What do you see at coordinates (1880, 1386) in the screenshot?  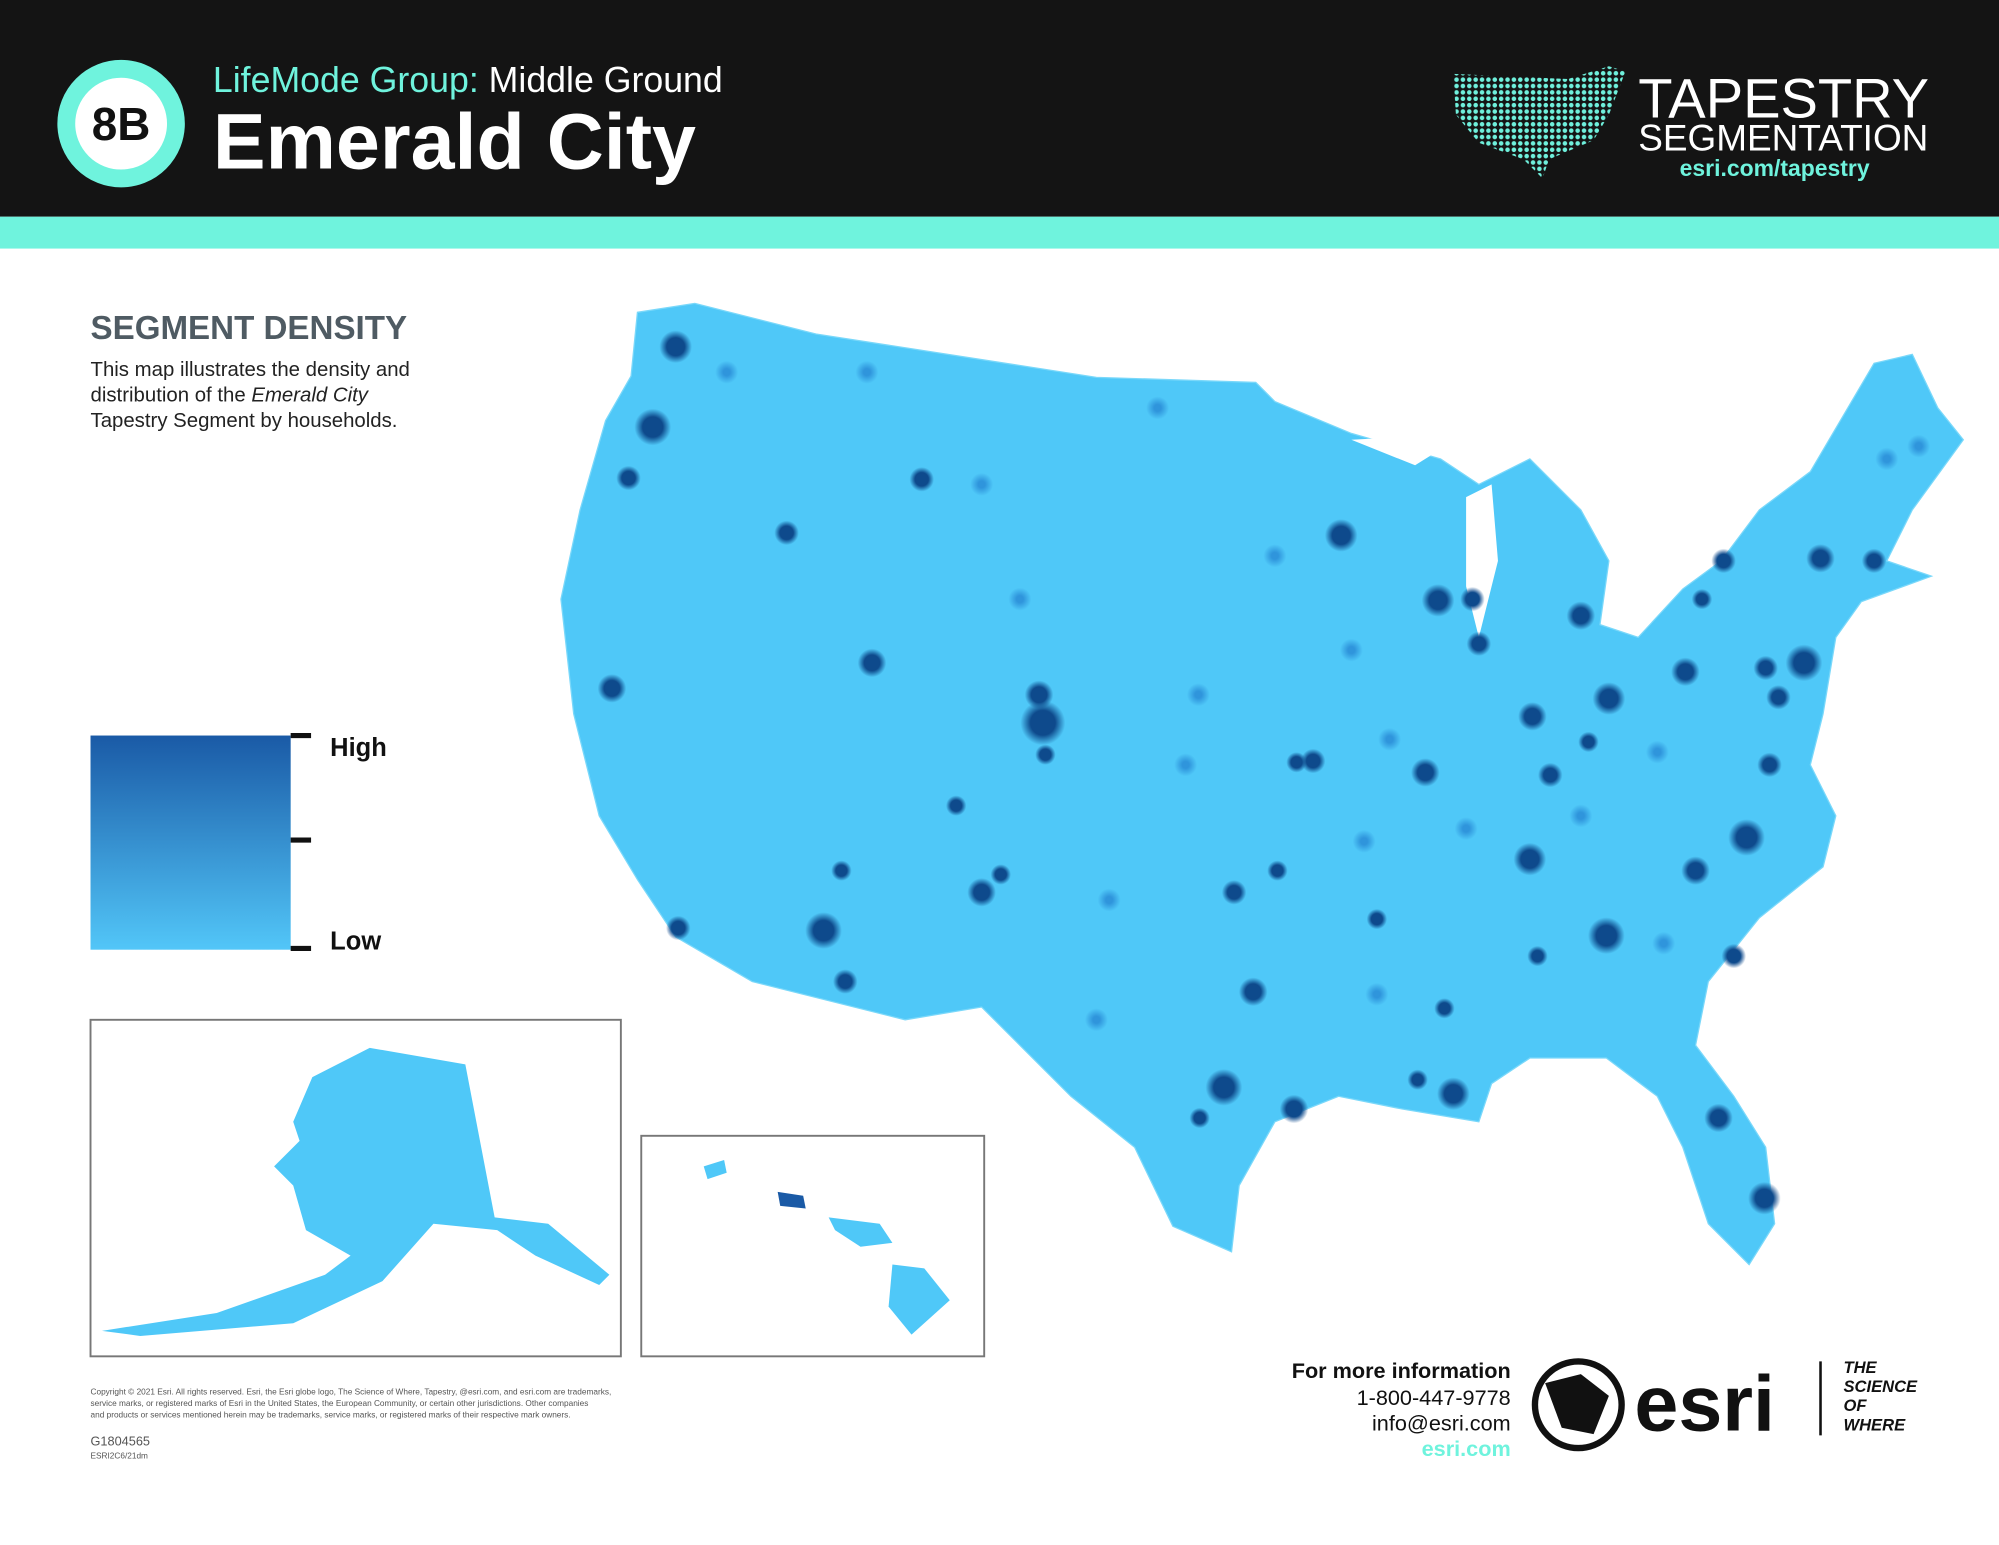 I see `tagline-word: SCIENCE` at bounding box center [1880, 1386].